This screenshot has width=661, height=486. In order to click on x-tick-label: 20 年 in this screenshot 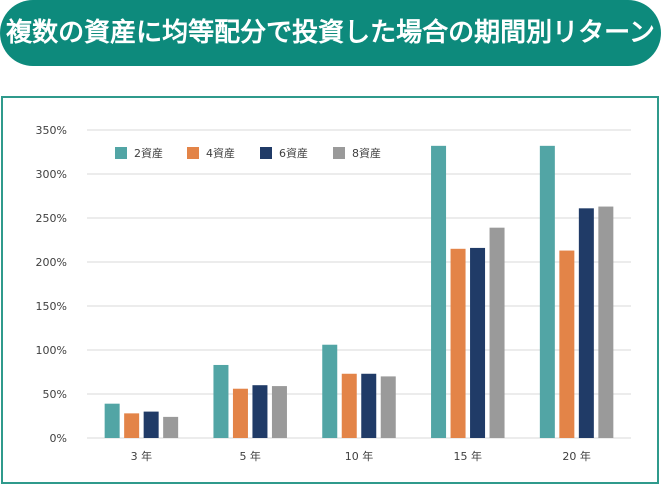, I will do `click(576, 456)`.